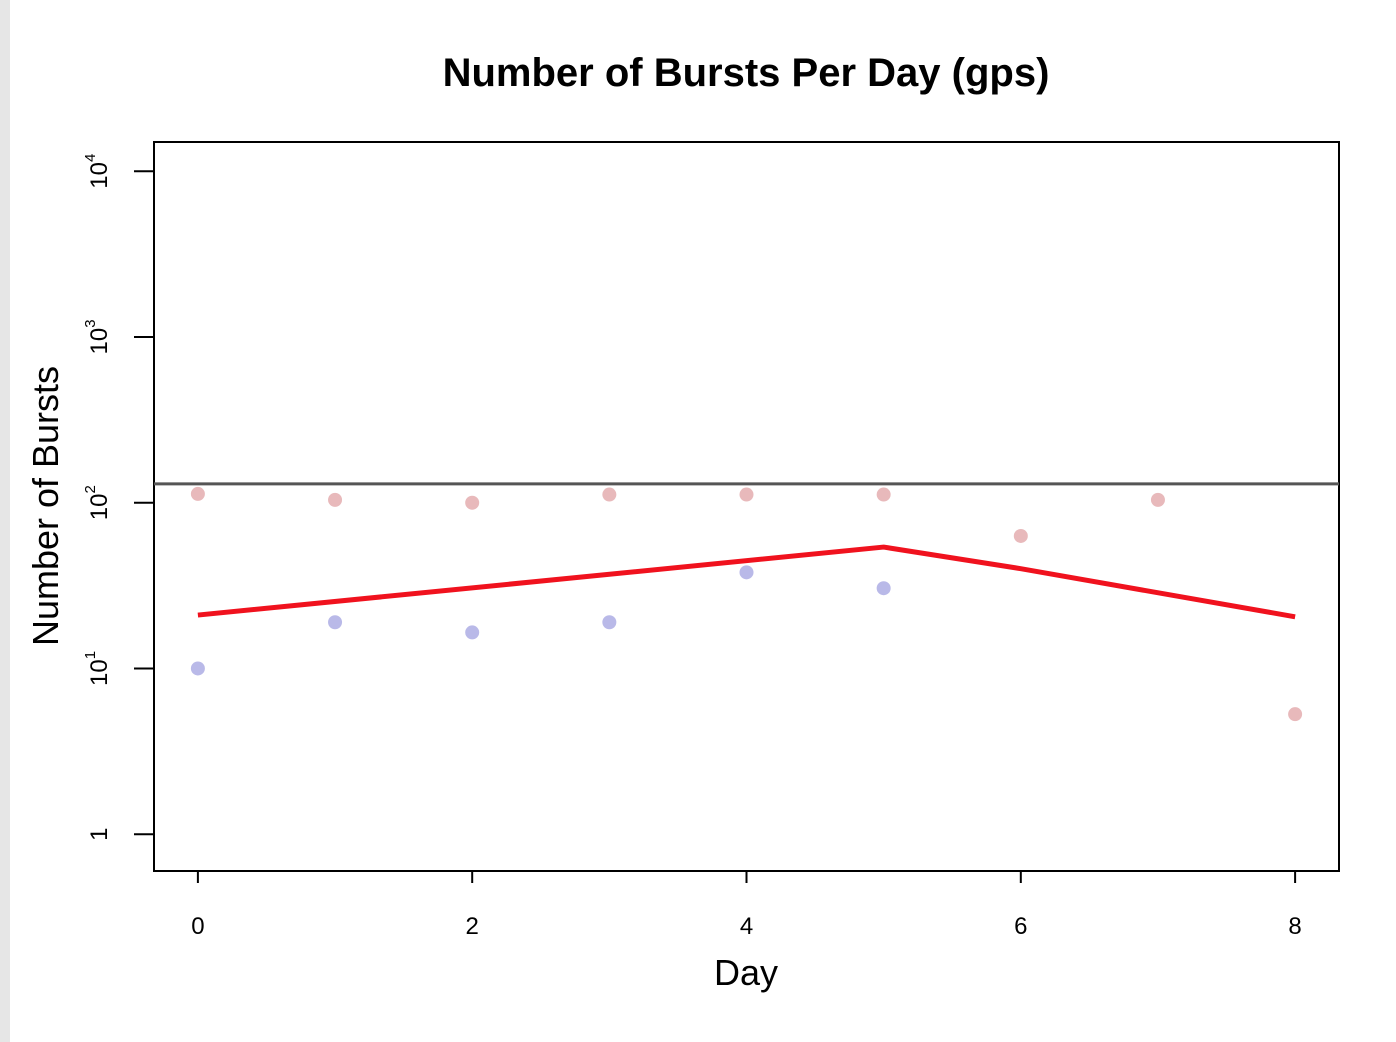  Describe the element at coordinates (90, 489) in the screenshot. I see `y-tick-exponent: 2` at that location.